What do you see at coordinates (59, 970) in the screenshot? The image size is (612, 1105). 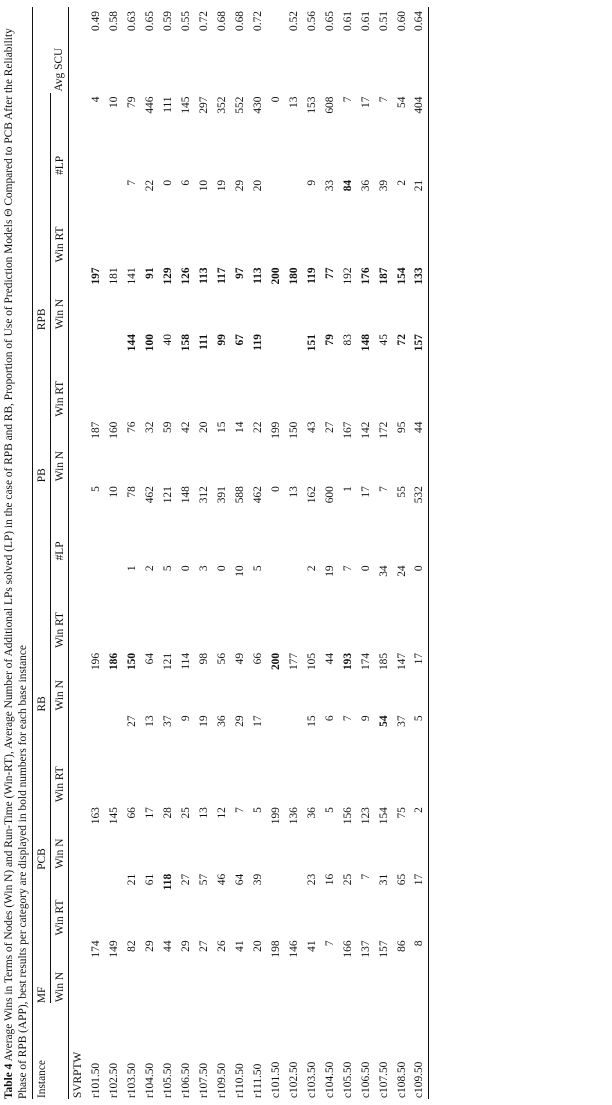 I see `col-header-mf-win-n: Win N` at bounding box center [59, 970].